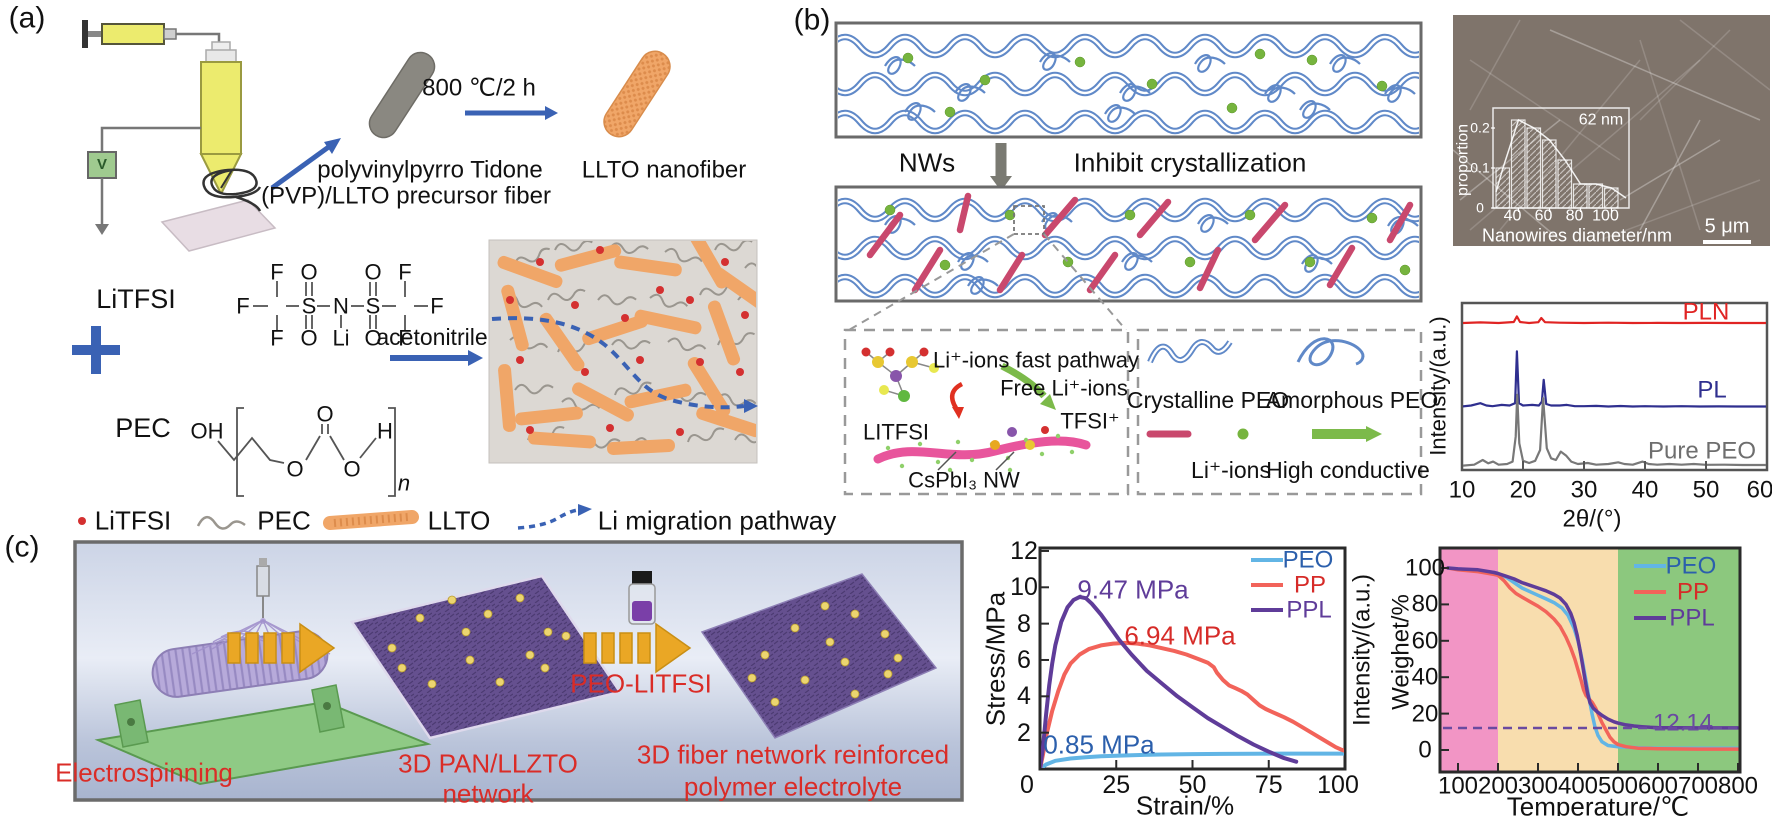 The width and height of the screenshot is (1772, 816). What do you see at coordinates (1691, 566) in the screenshot?
I see `tga-legend-peo: PEO` at bounding box center [1691, 566].